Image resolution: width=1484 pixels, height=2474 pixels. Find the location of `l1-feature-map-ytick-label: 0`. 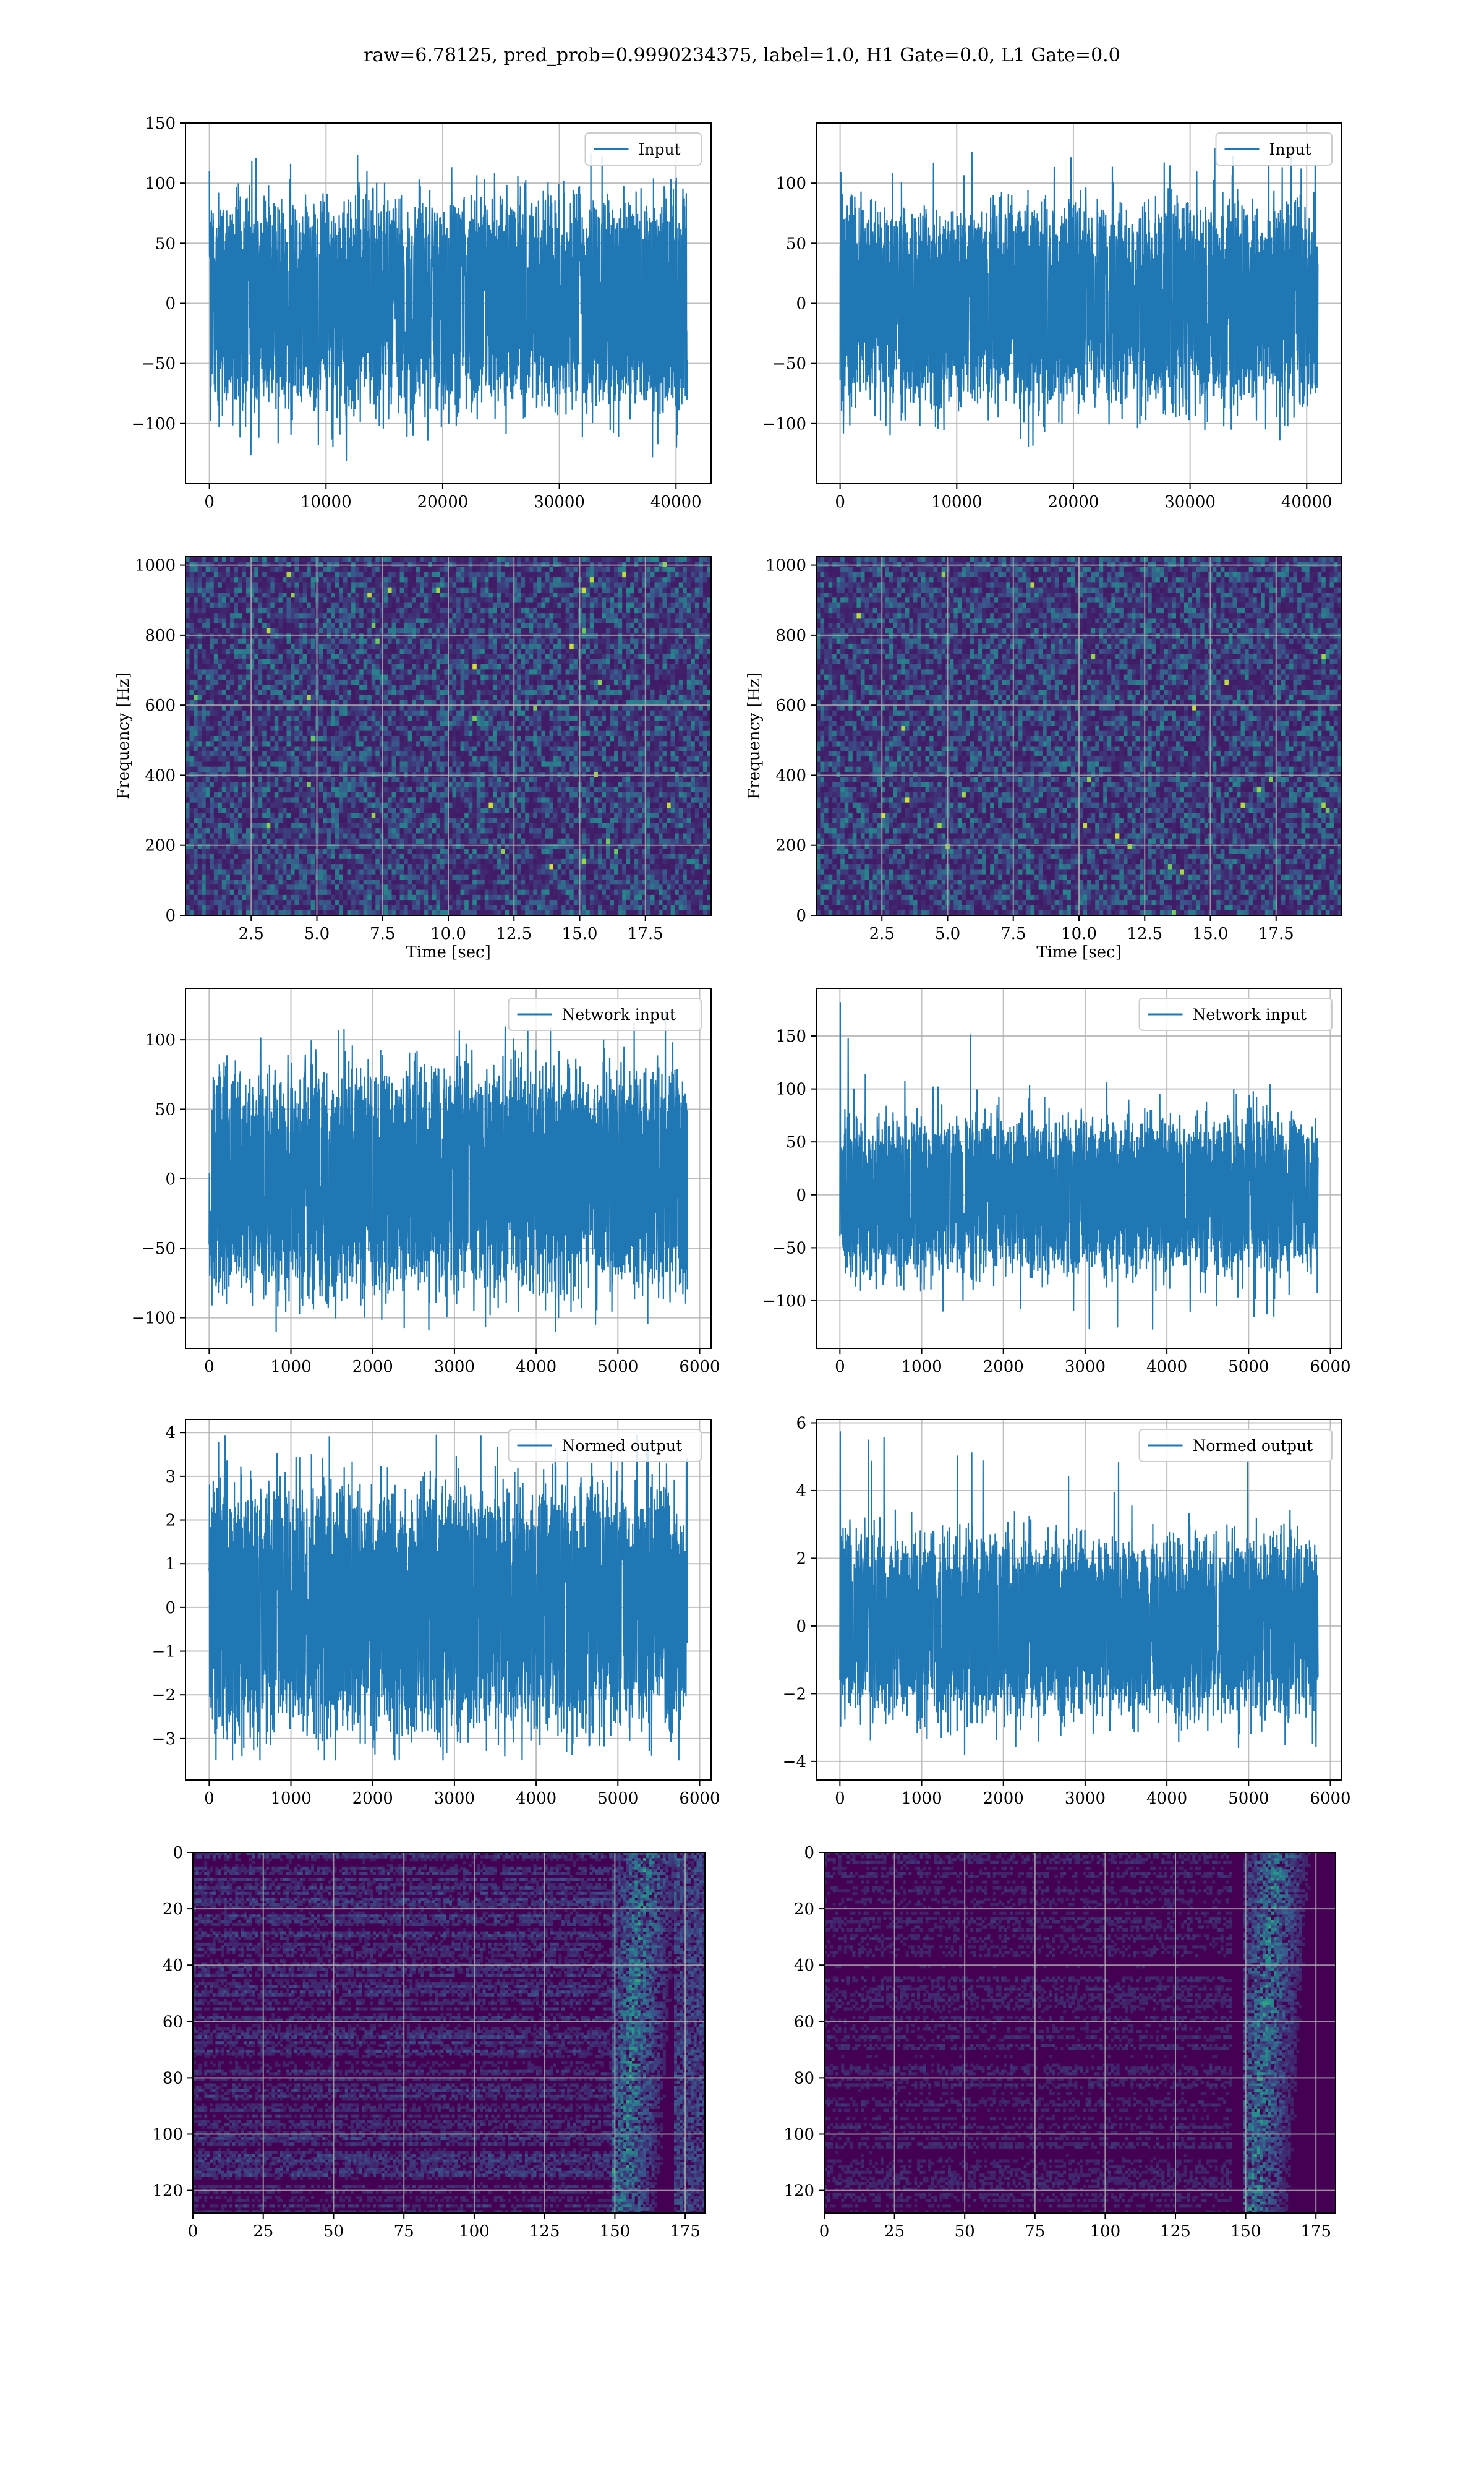

l1-feature-map-ytick-label: 0 is located at coordinates (809, 1853).